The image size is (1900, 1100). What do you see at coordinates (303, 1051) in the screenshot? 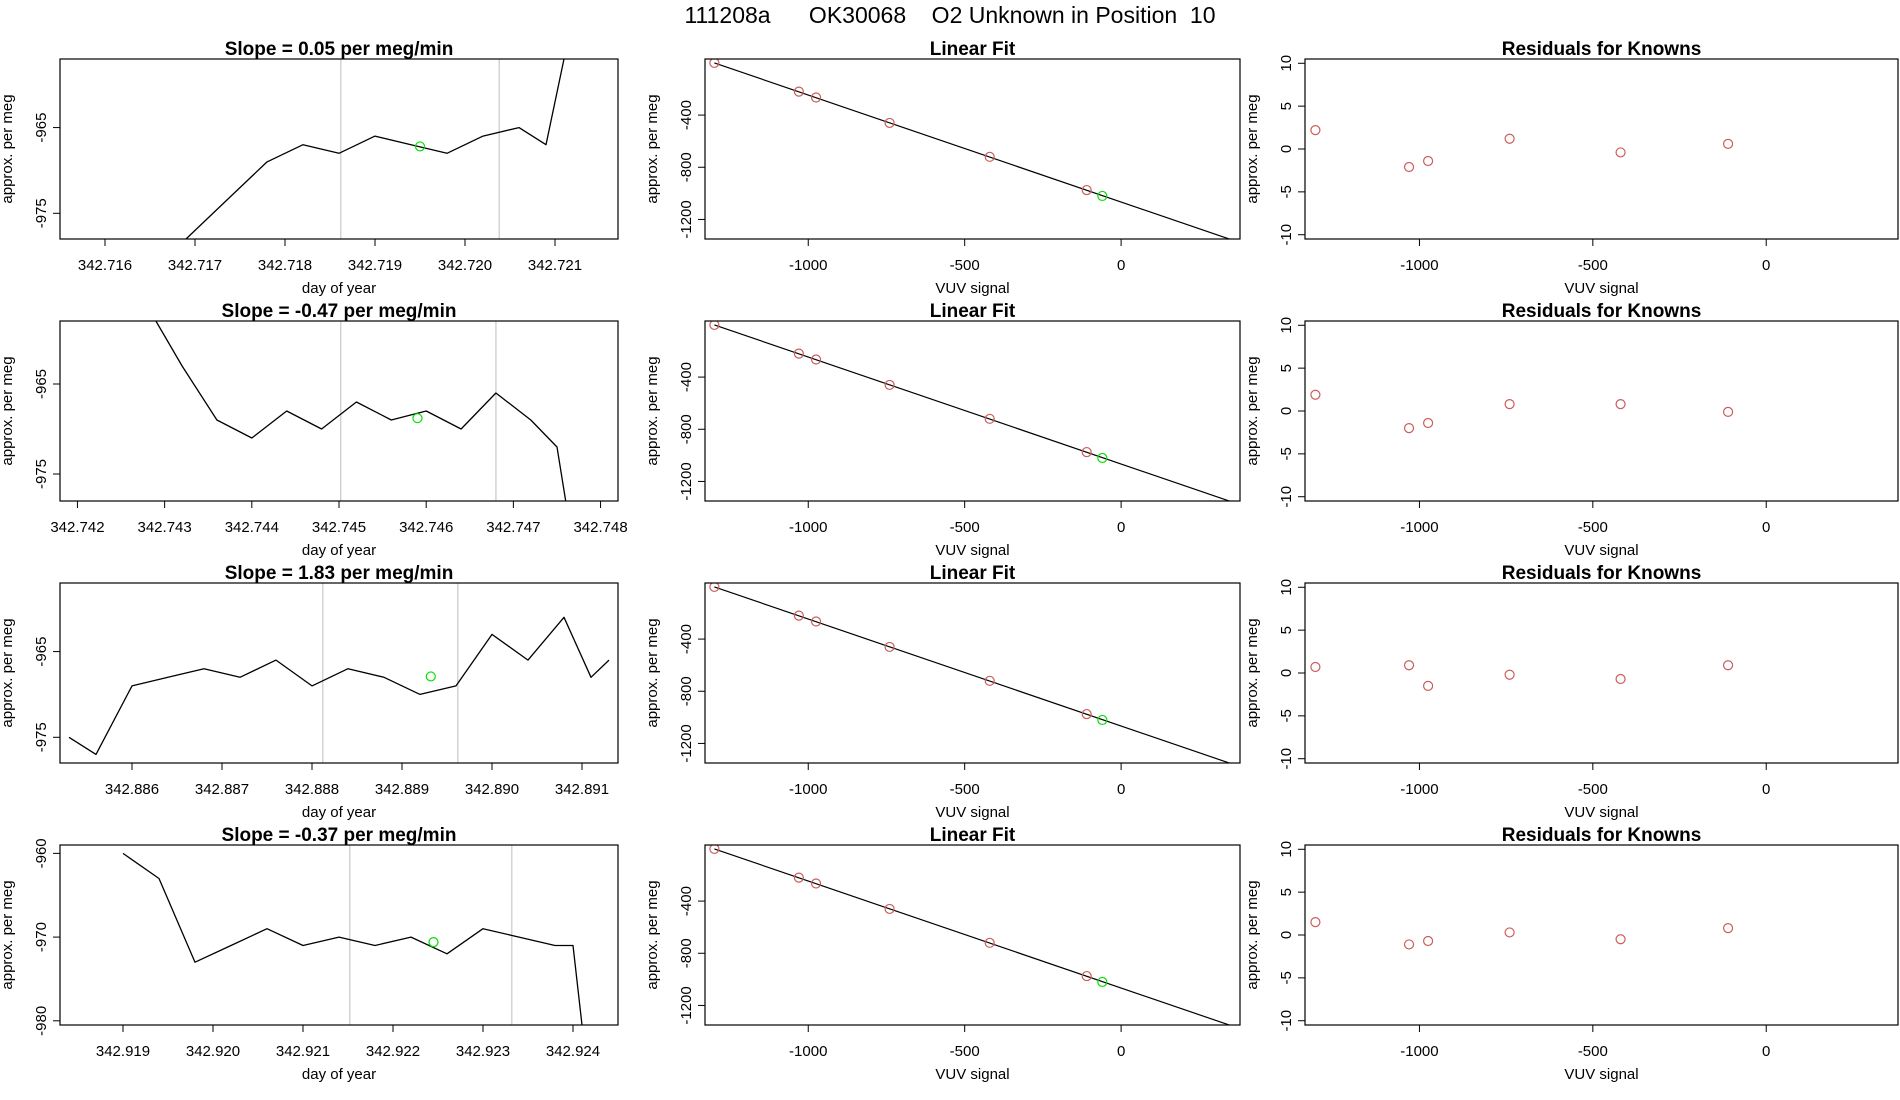
I see `x-tick-label: 342.921` at bounding box center [303, 1051].